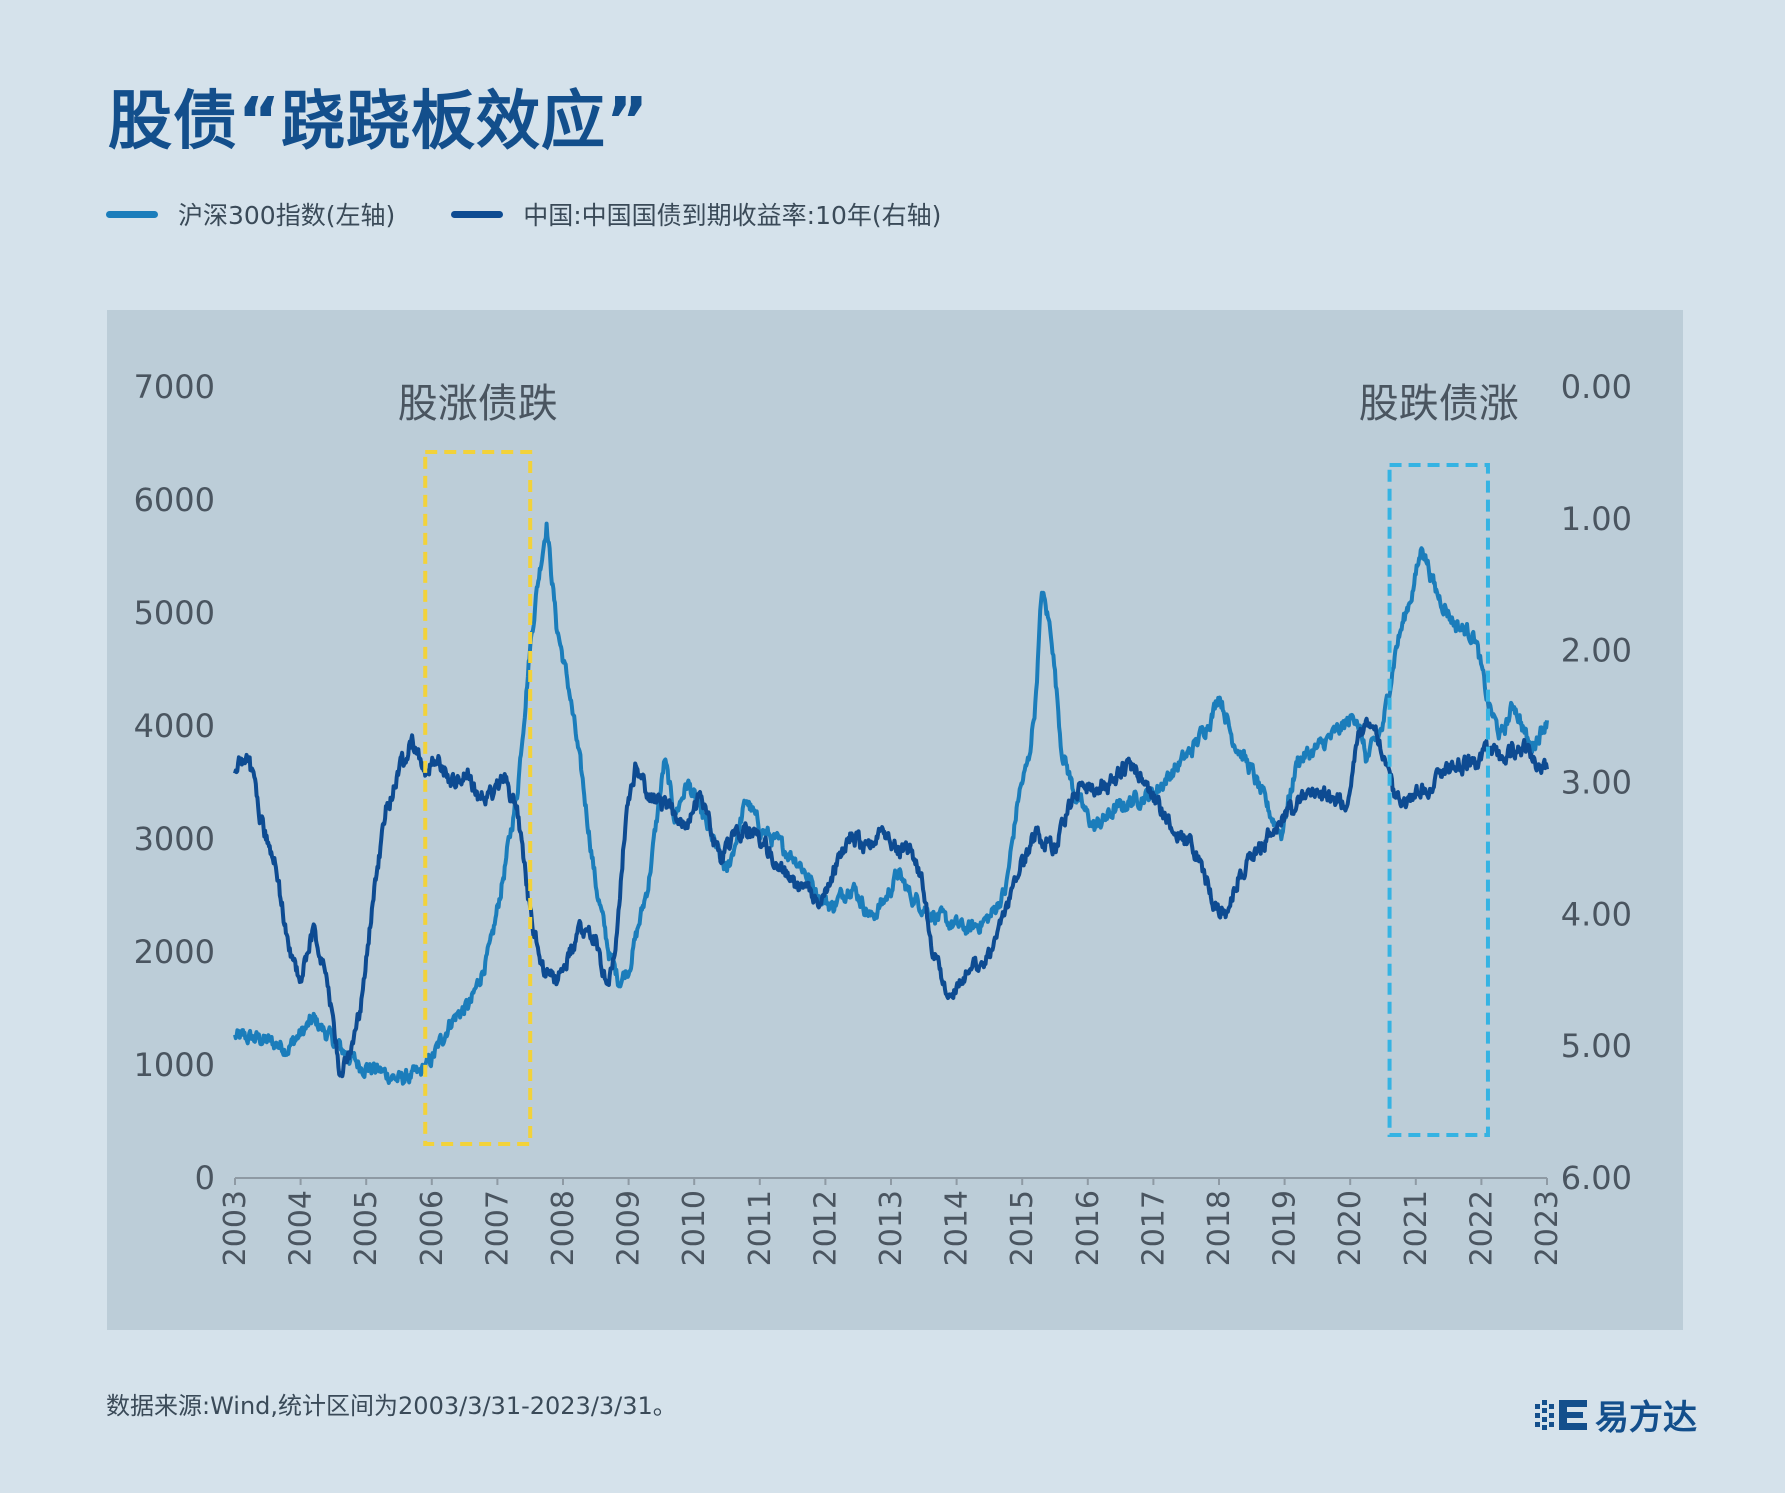 This screenshot has width=1785, height=1493. I want to click on x-tick-label: 2011, so click(760, 1228).